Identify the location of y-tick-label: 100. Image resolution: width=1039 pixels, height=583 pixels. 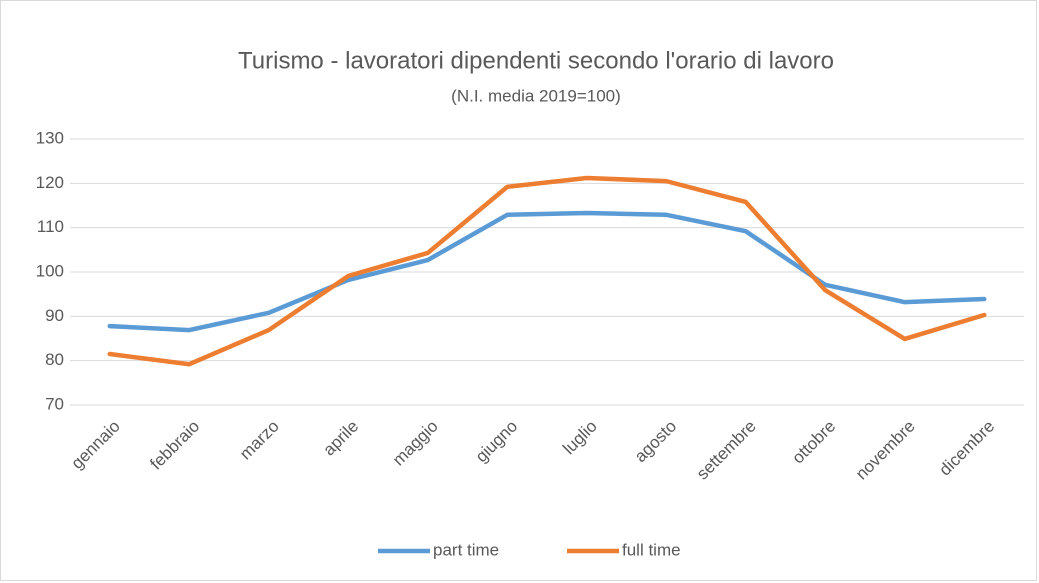
(50, 270).